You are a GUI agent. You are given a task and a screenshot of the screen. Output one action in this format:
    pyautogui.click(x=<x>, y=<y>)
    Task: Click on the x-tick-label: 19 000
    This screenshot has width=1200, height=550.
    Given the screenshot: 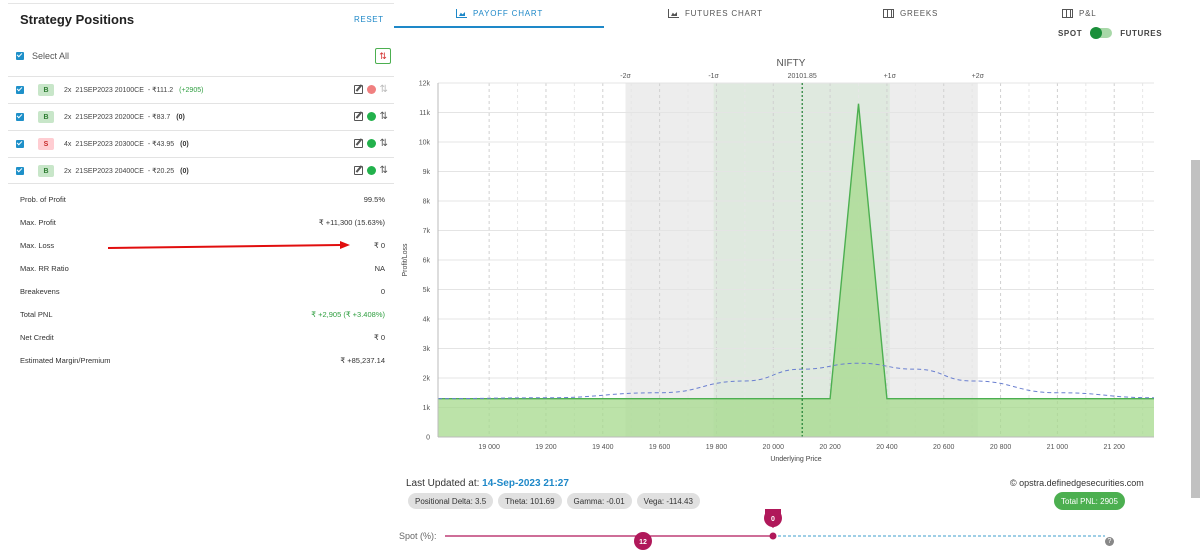 What is the action you would take?
    pyautogui.click(x=489, y=447)
    